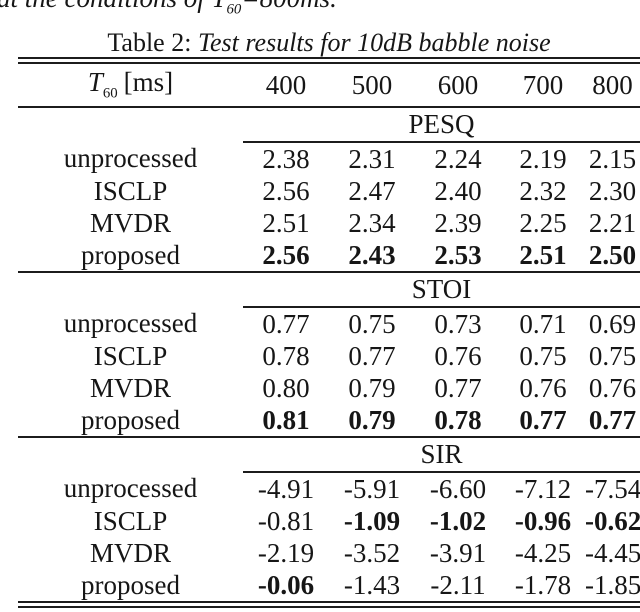 The image size is (640, 612). Describe the element at coordinates (372, 584) in the screenshot. I see `cell: -1.43` at that location.